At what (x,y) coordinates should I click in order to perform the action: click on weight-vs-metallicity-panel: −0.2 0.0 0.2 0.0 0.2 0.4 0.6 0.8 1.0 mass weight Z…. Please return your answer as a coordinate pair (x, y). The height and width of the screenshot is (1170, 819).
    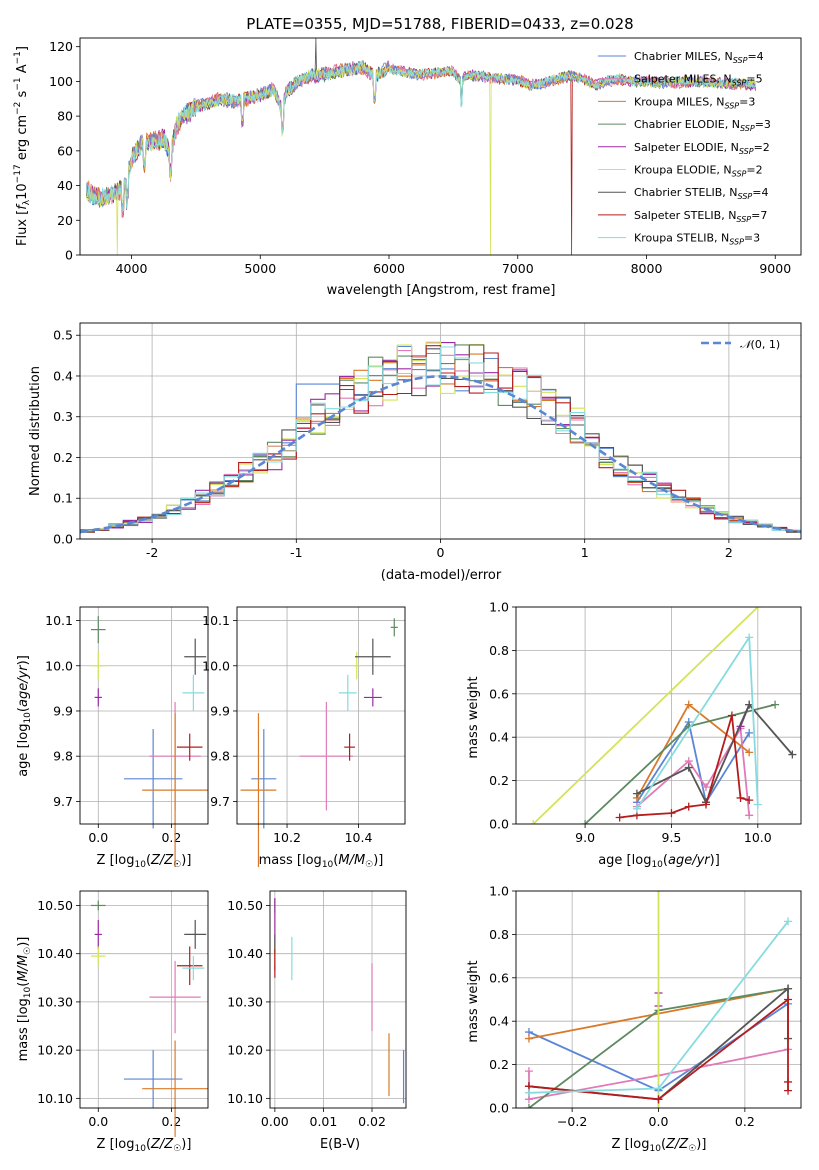
    Looking at the image, I should click on (634, 1019).